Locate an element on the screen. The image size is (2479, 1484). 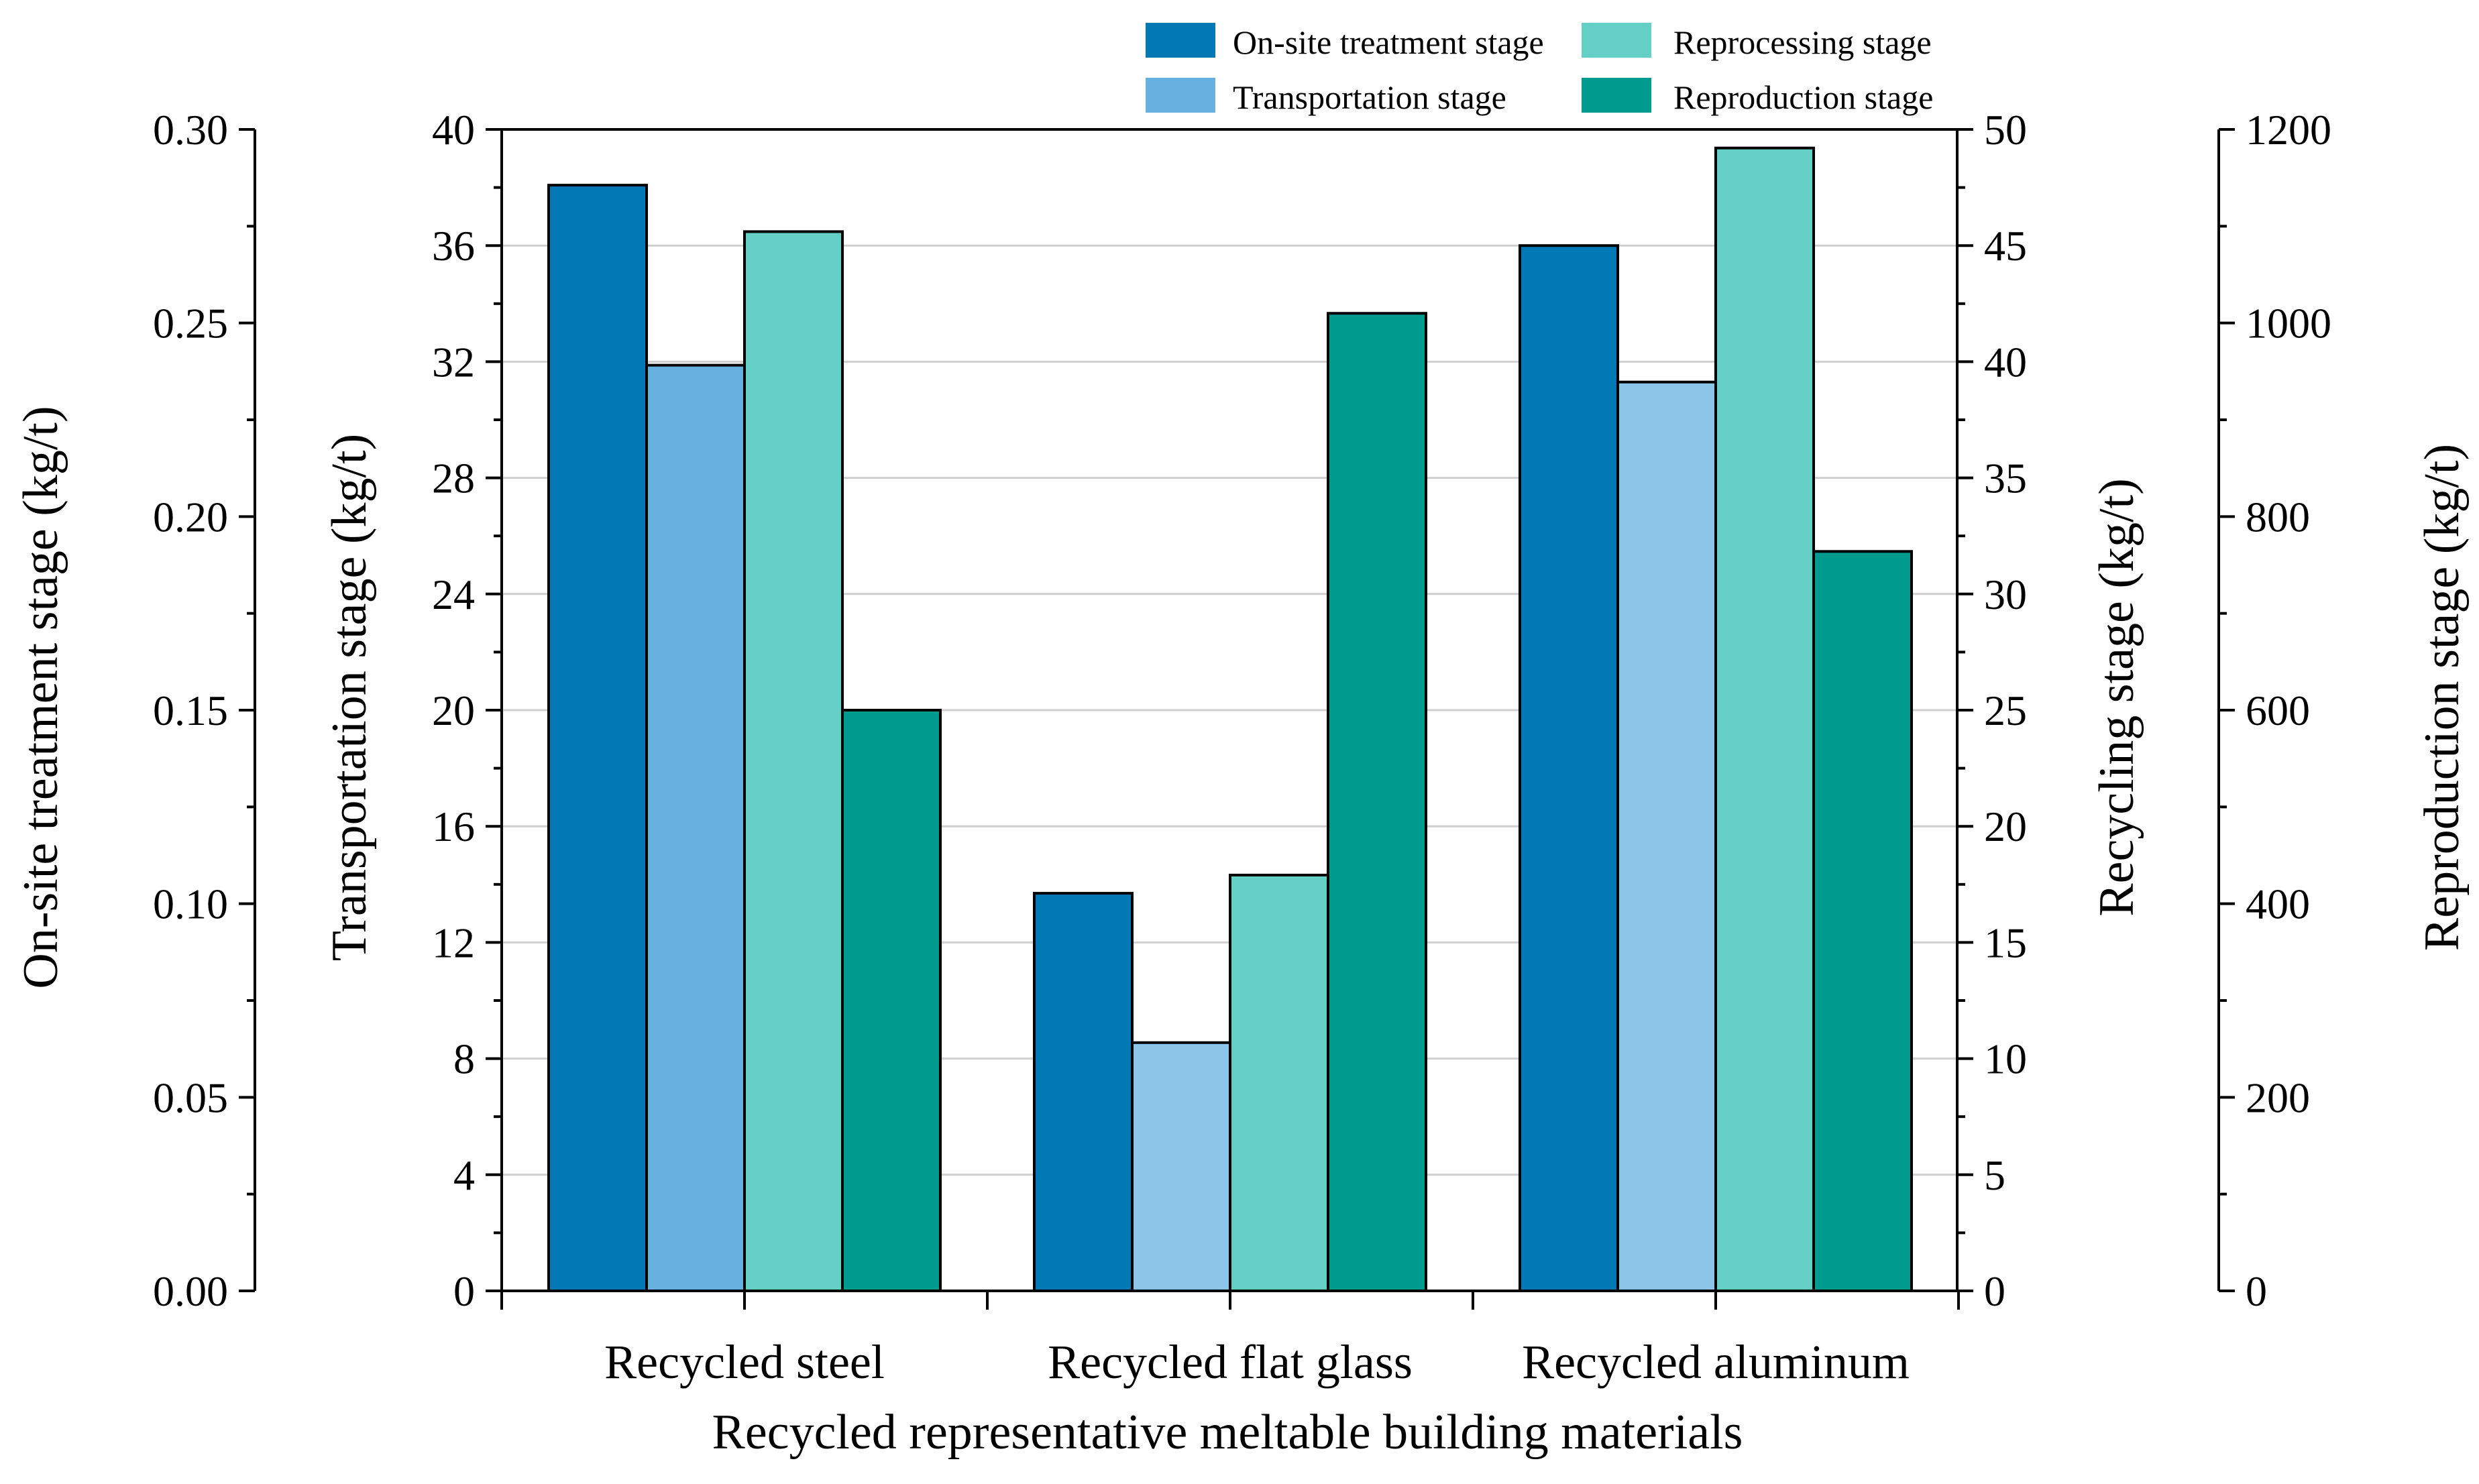
transport-tick-label: 4 is located at coordinates (464, 1175).